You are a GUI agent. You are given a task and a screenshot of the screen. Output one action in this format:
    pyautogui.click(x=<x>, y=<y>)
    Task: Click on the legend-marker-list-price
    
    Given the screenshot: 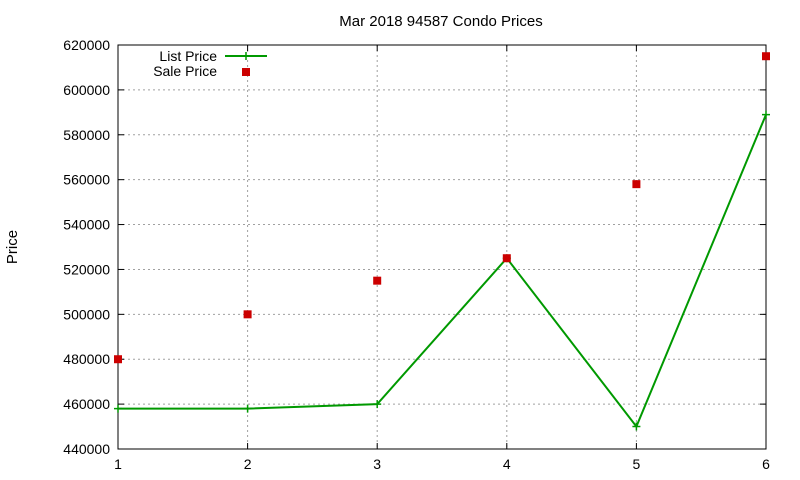 What is the action you would take?
    pyautogui.click(x=246, y=56)
    